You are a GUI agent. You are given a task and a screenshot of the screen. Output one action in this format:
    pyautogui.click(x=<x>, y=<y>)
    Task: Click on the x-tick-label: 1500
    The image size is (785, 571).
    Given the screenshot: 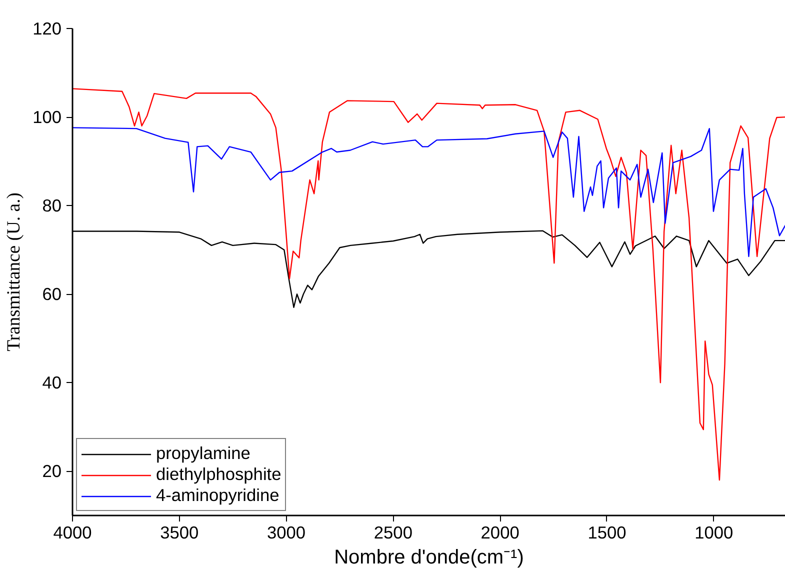 What is the action you would take?
    pyautogui.click(x=607, y=532)
    